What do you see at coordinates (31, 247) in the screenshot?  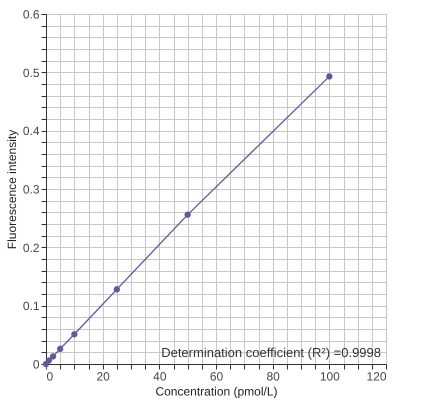 I see `y-tick-label: 0.2` at bounding box center [31, 247].